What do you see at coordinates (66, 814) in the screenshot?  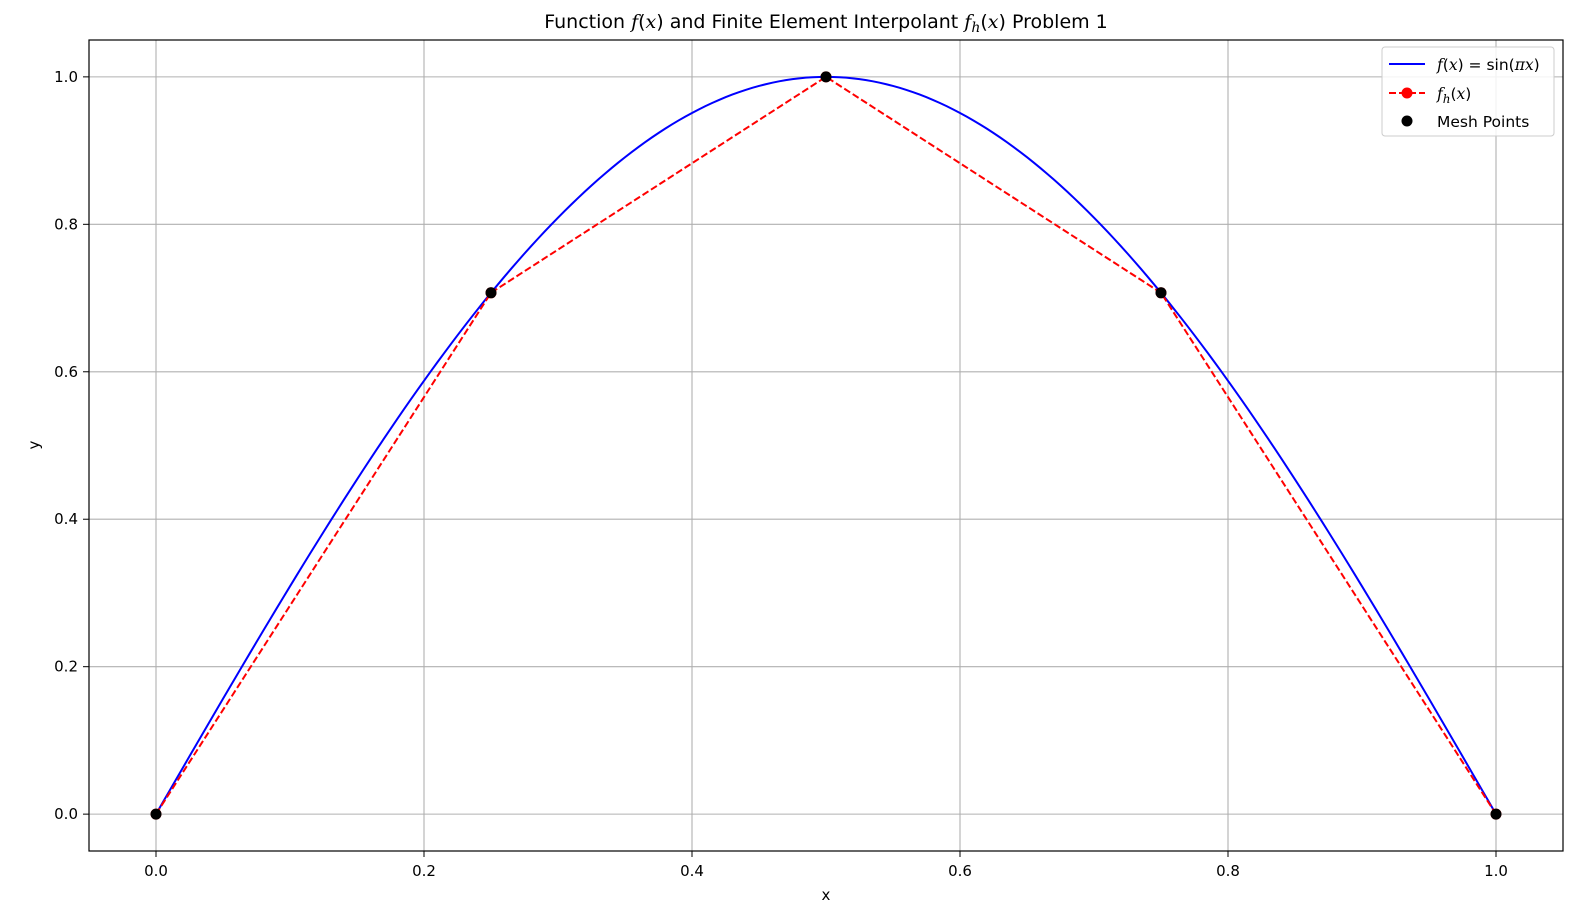 I see `y-tick-label: 0.0` at bounding box center [66, 814].